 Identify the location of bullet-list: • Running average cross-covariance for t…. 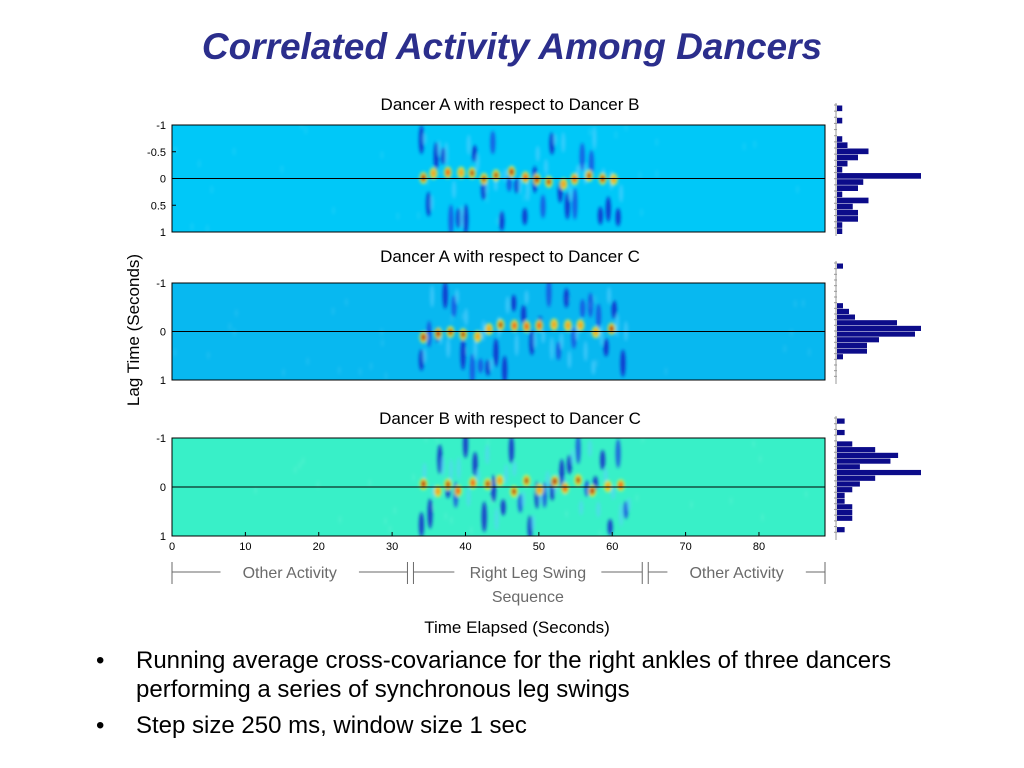
(546, 696).